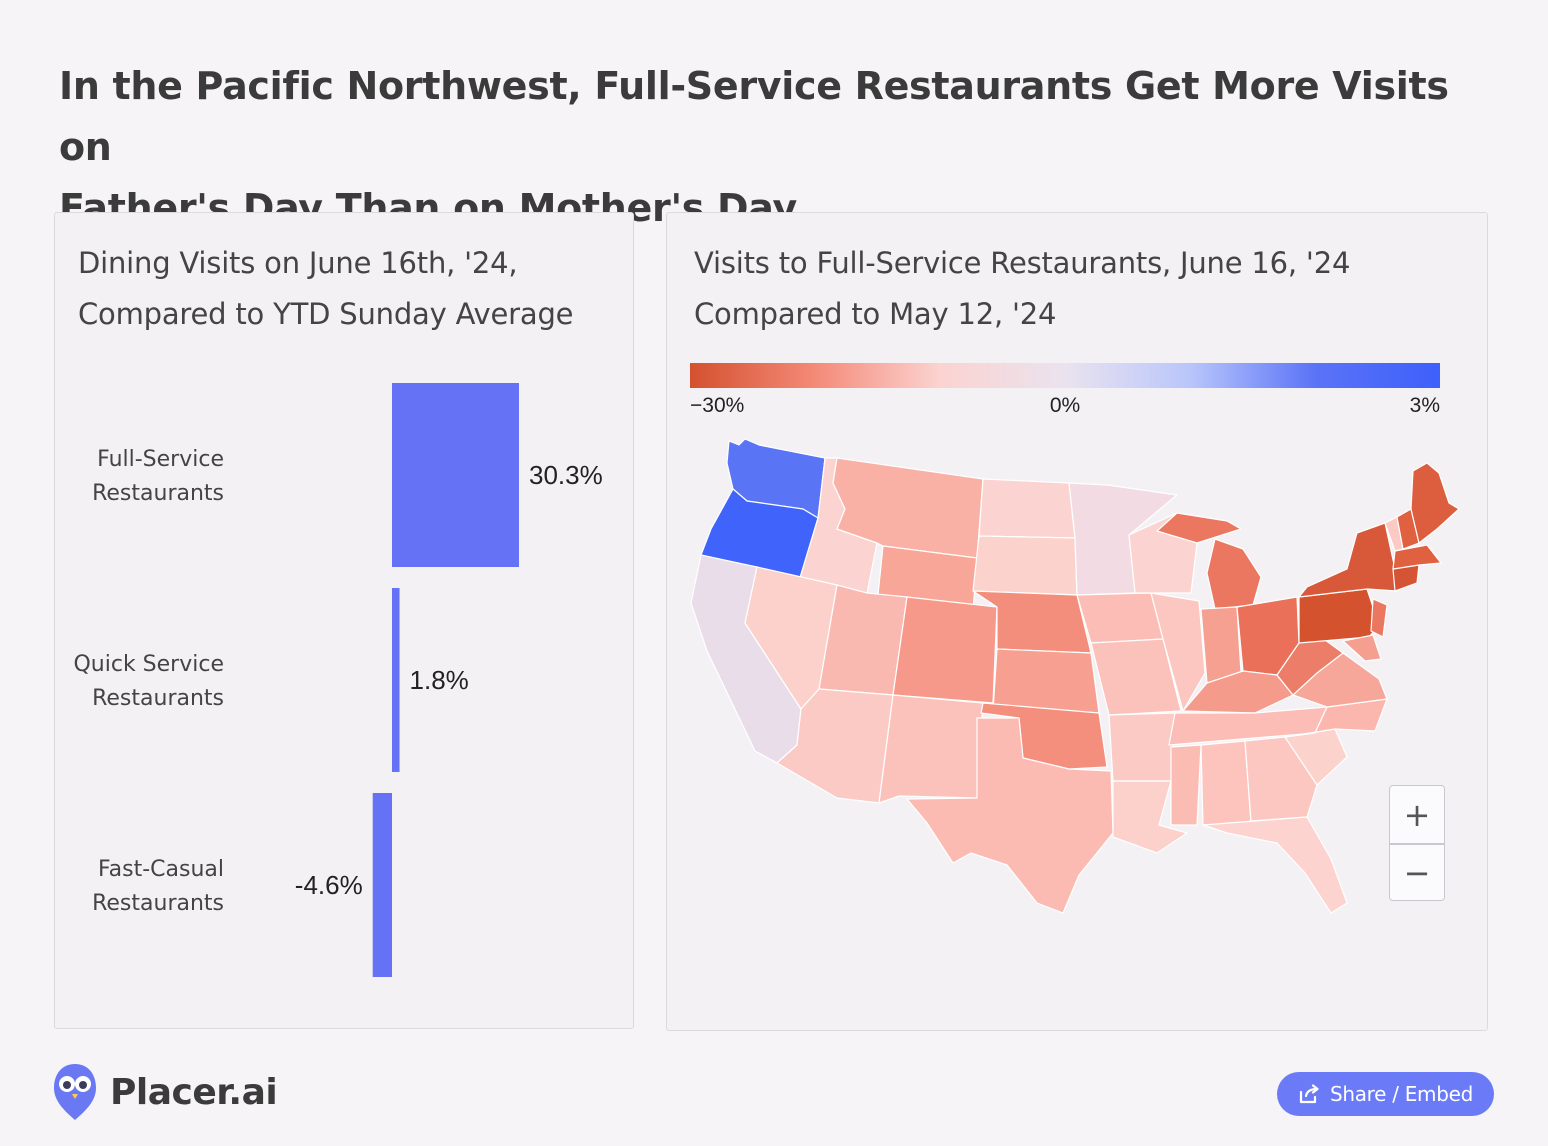  Describe the element at coordinates (1186, 785) in the screenshot. I see `state-mississippi` at that location.